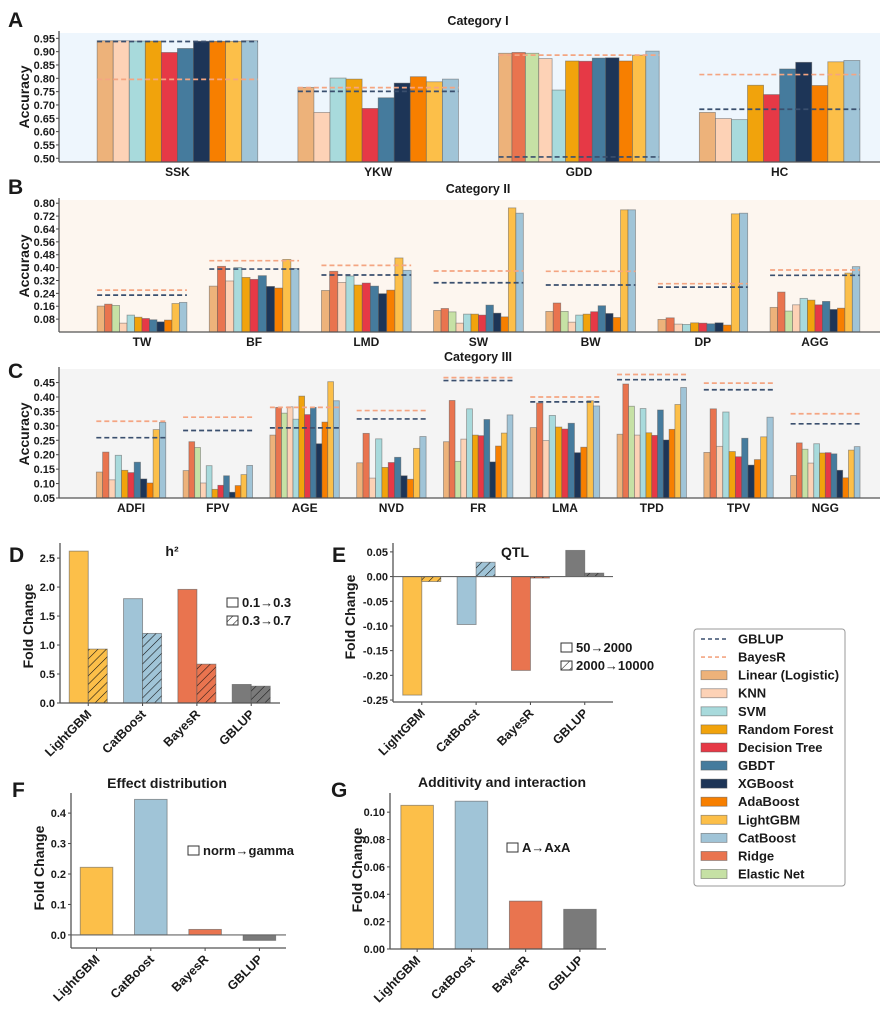 The height and width of the screenshot is (1013, 883). What do you see at coordinates (24, 433) in the screenshot?
I see `y-axis-title: Accuracy` at bounding box center [24, 433].